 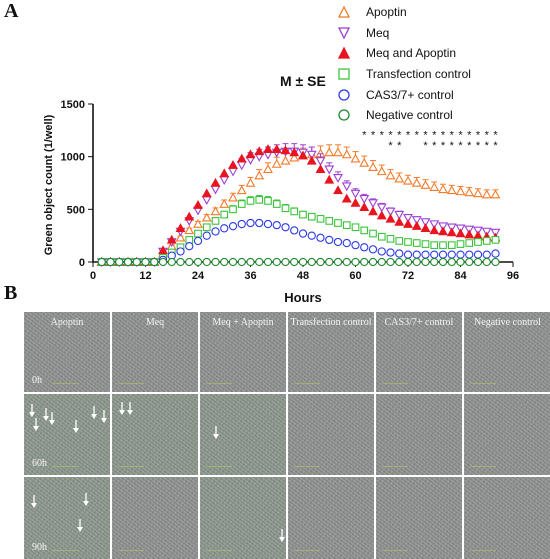 I want to click on legend-label: Meq, so click(x=378, y=32).